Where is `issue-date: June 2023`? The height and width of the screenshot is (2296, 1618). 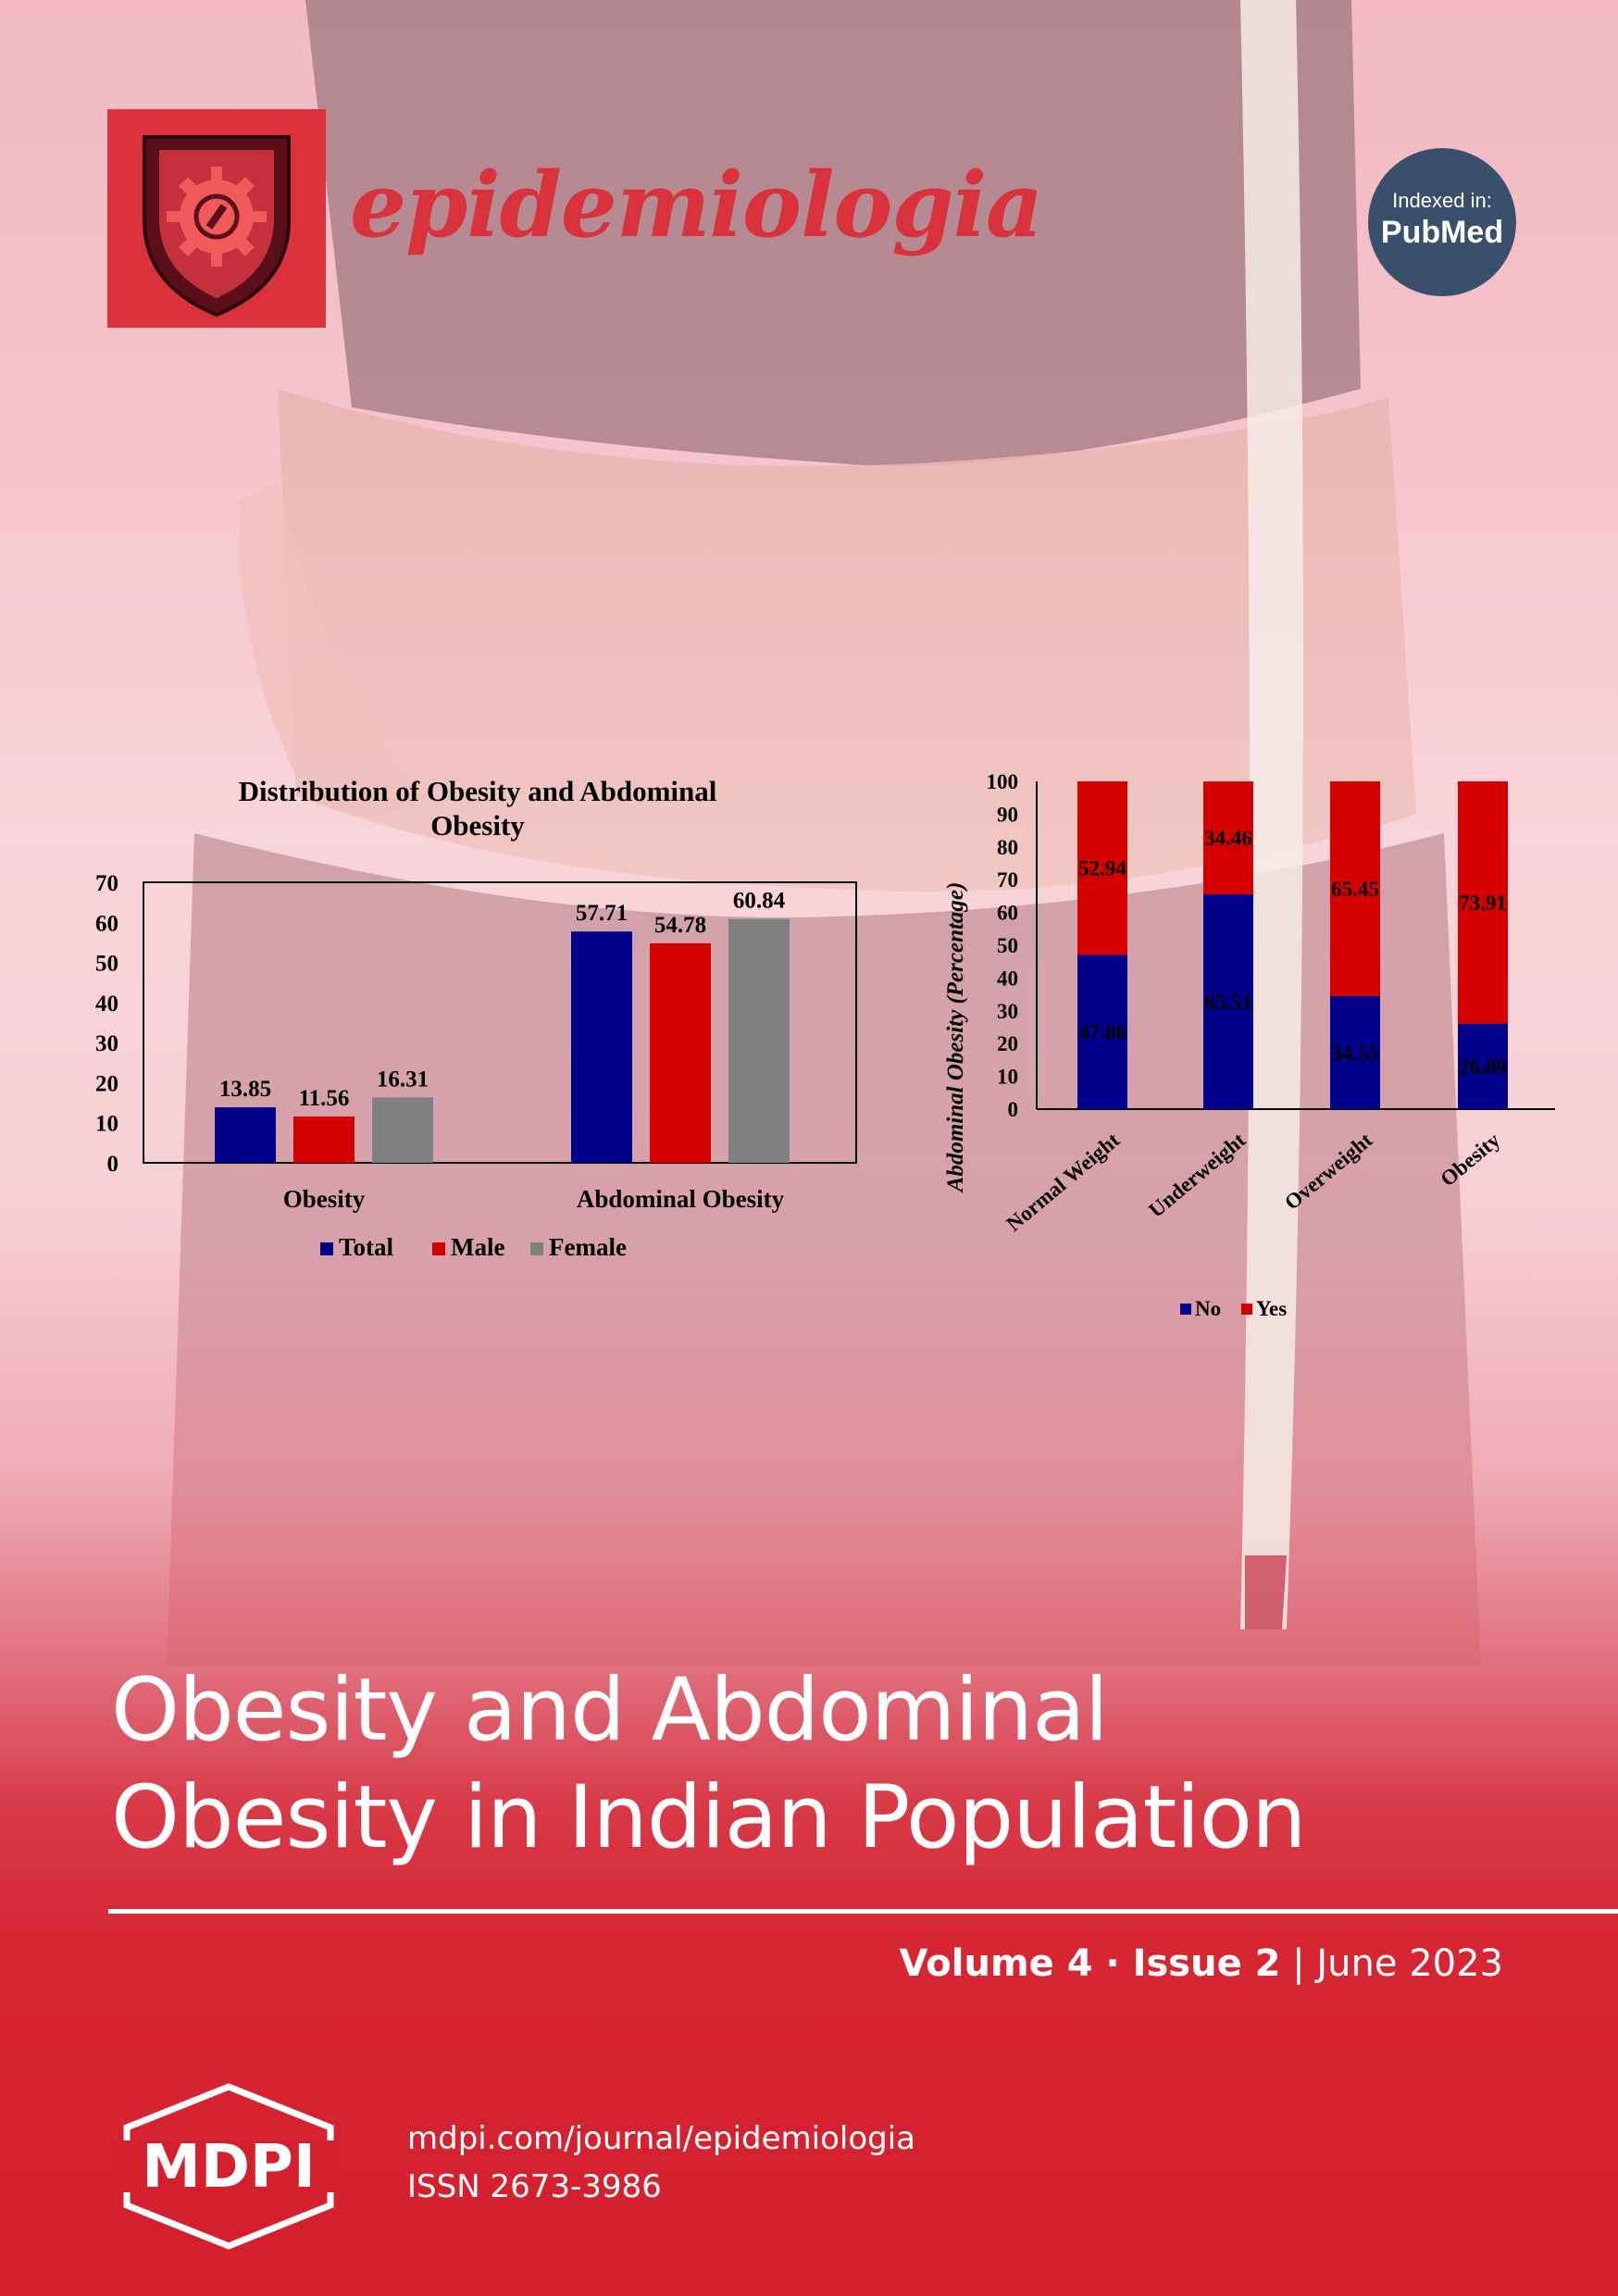
issue-date: June 2023 is located at coordinates (1409, 1963).